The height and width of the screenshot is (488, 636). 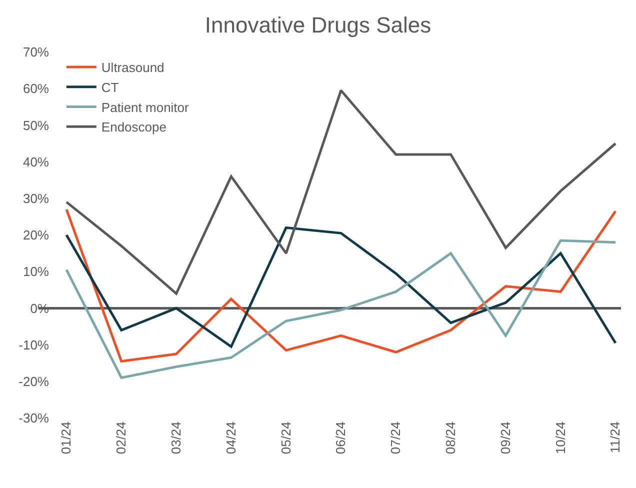 I want to click on x-tick-label: 02/24, so click(x=121, y=438).